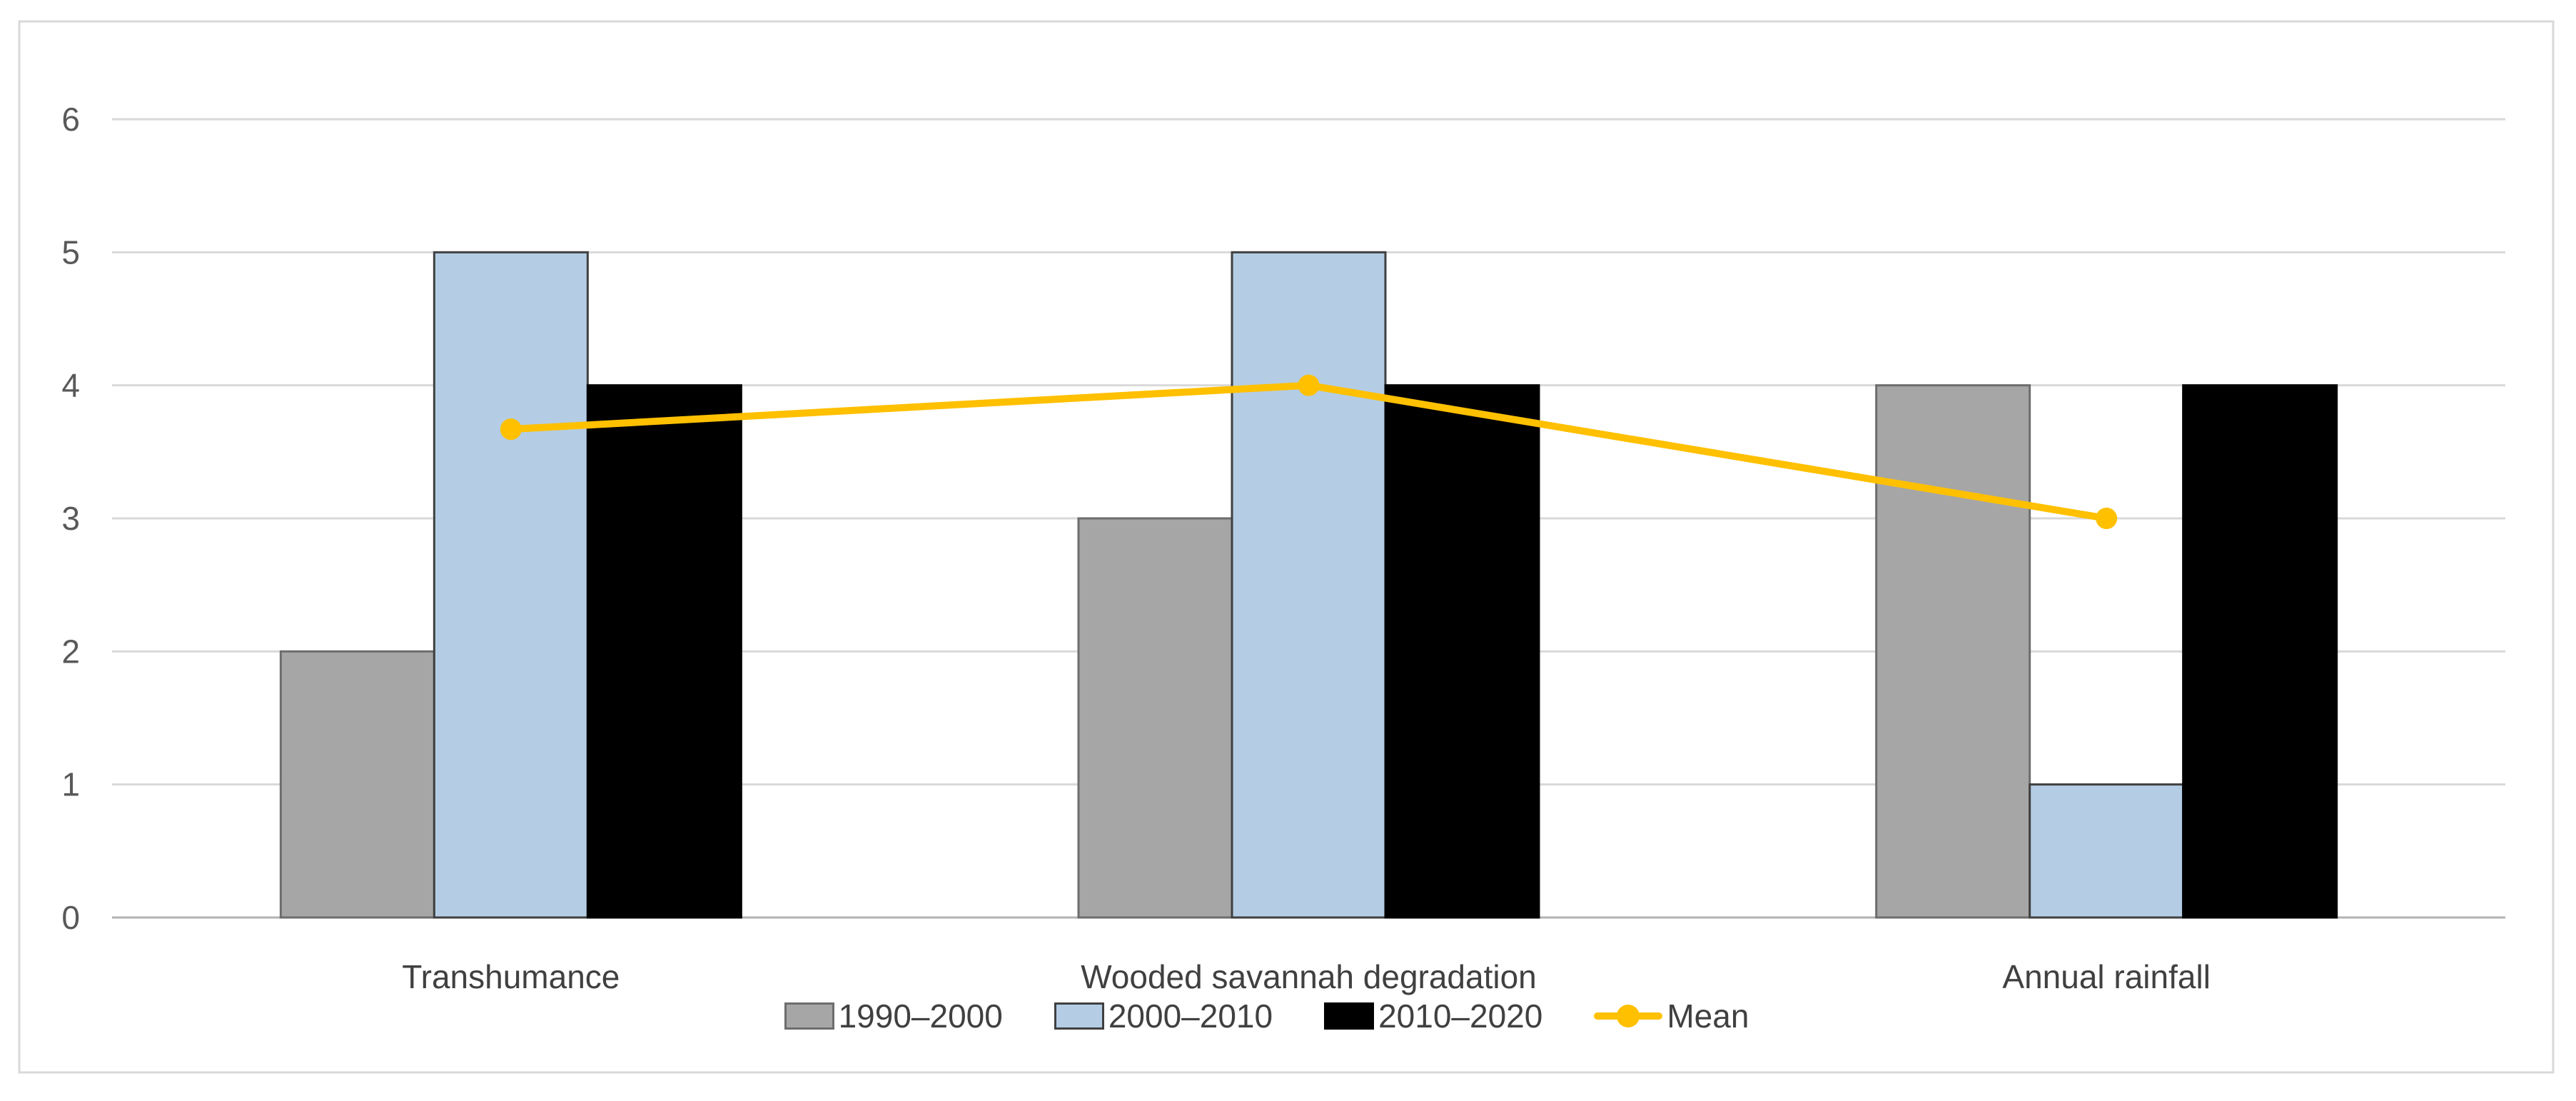  I want to click on bar-series1-cat2, so click(1155, 718).